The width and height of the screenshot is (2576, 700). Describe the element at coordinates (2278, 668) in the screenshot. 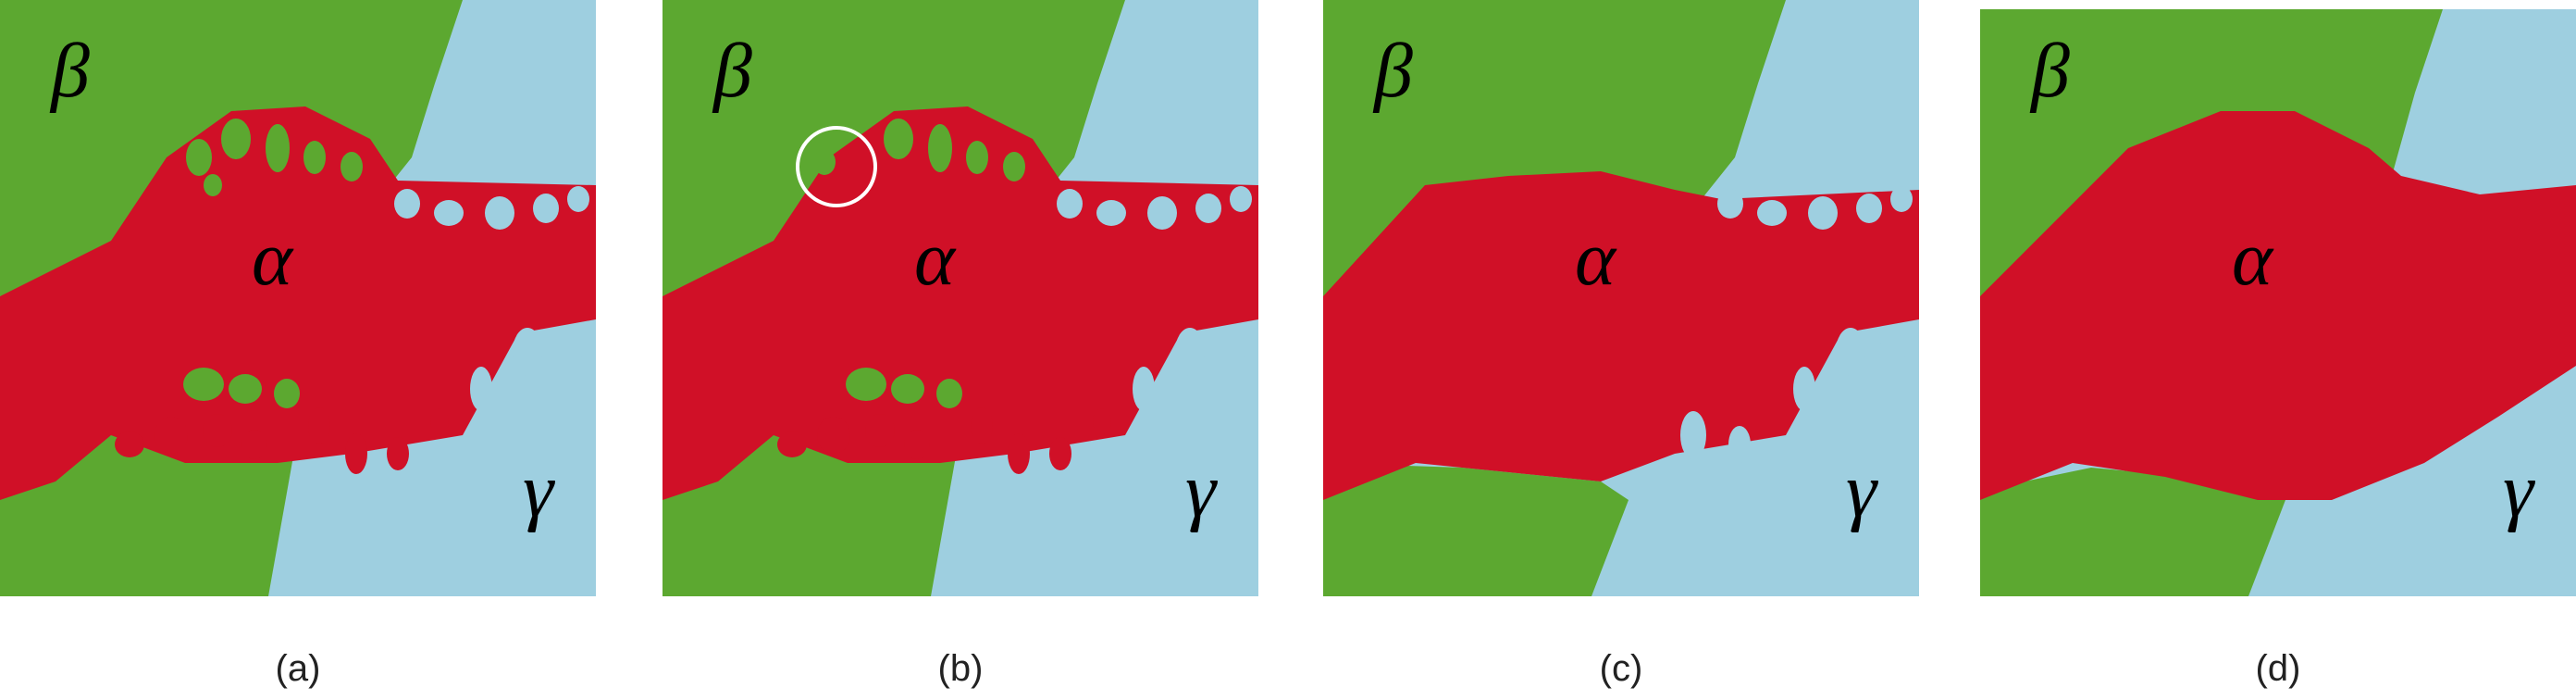

I see `caption-d: (d)` at that location.